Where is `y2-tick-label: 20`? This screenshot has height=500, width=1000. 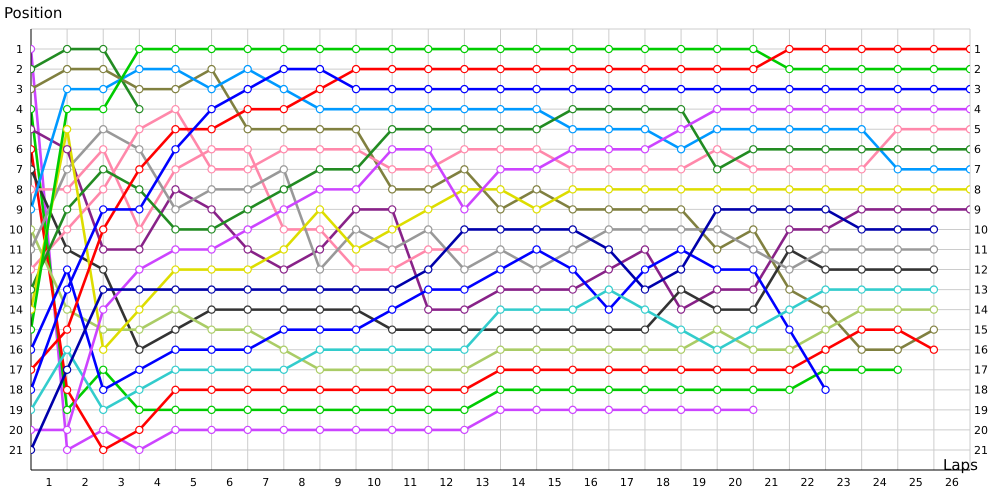 y2-tick-label: 20 is located at coordinates (981, 430).